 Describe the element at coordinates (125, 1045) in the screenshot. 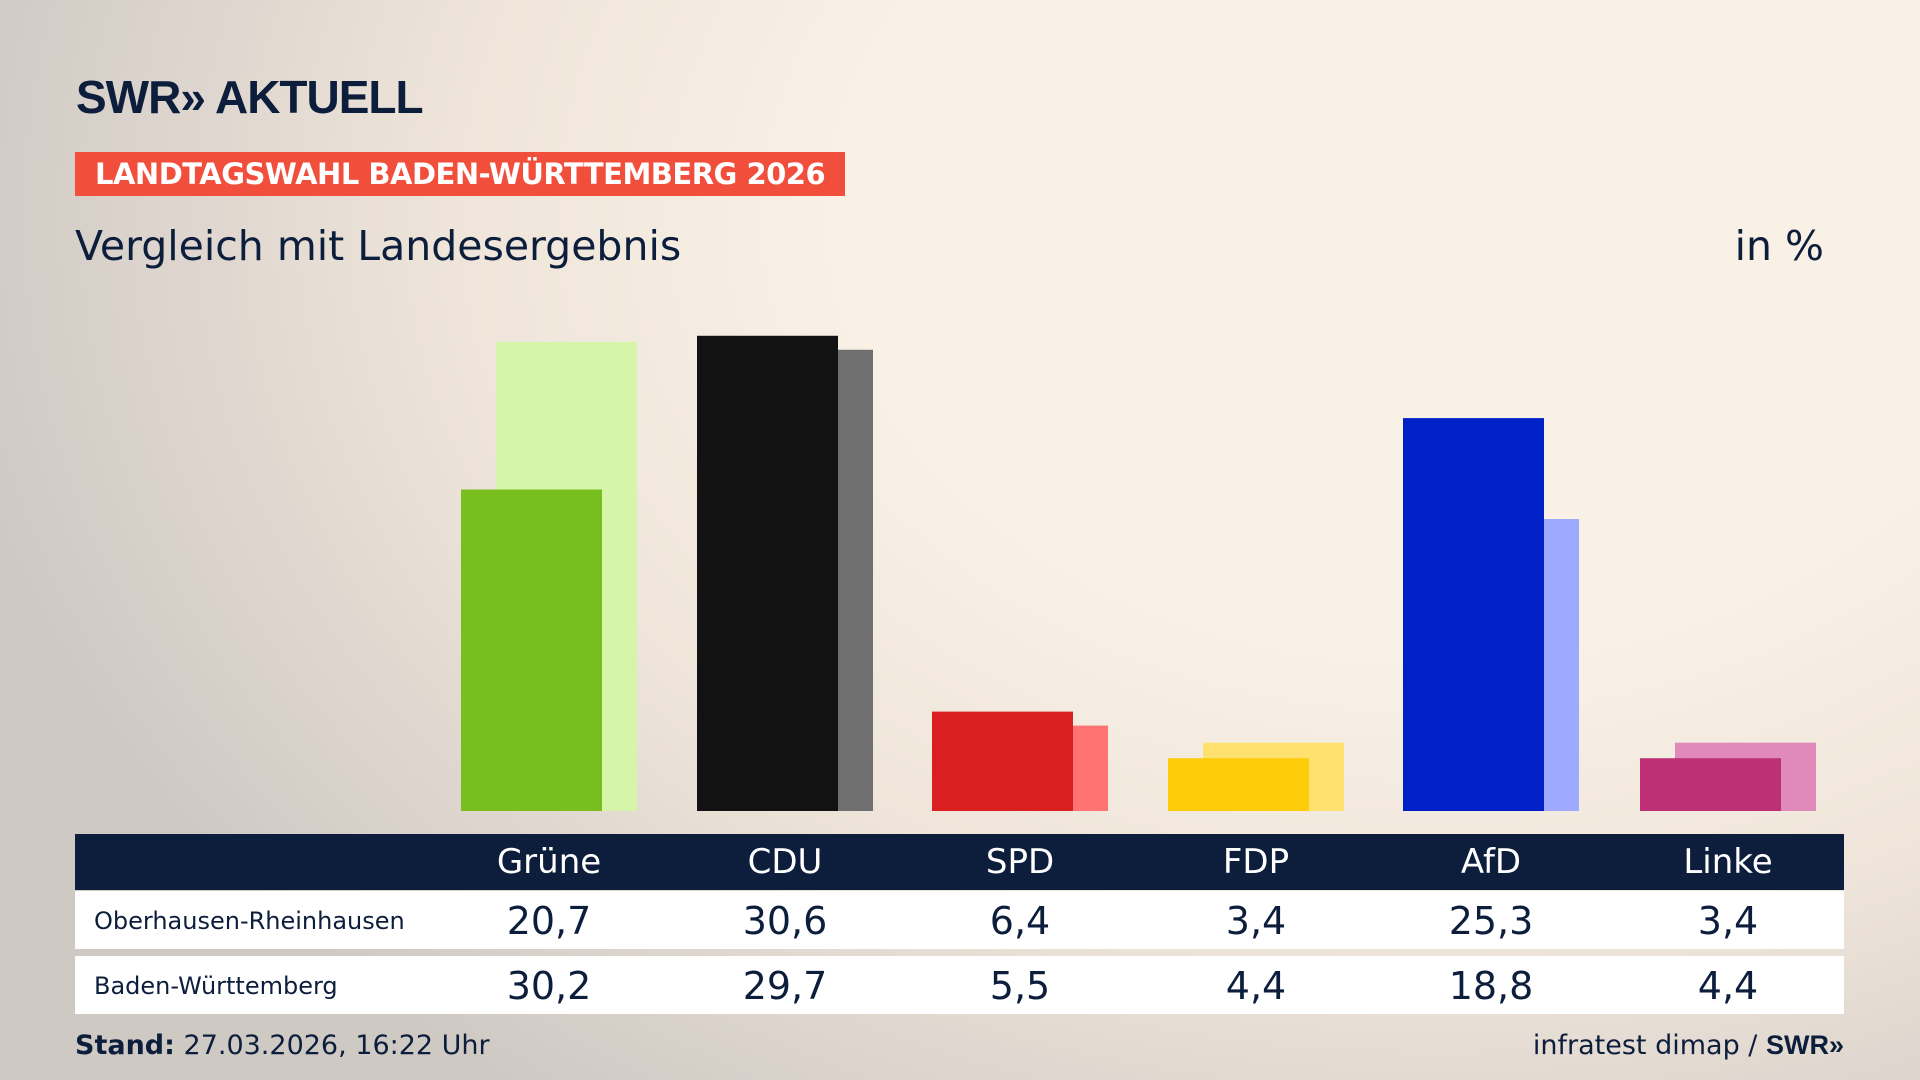

I see `stand-label: Stand:` at that location.